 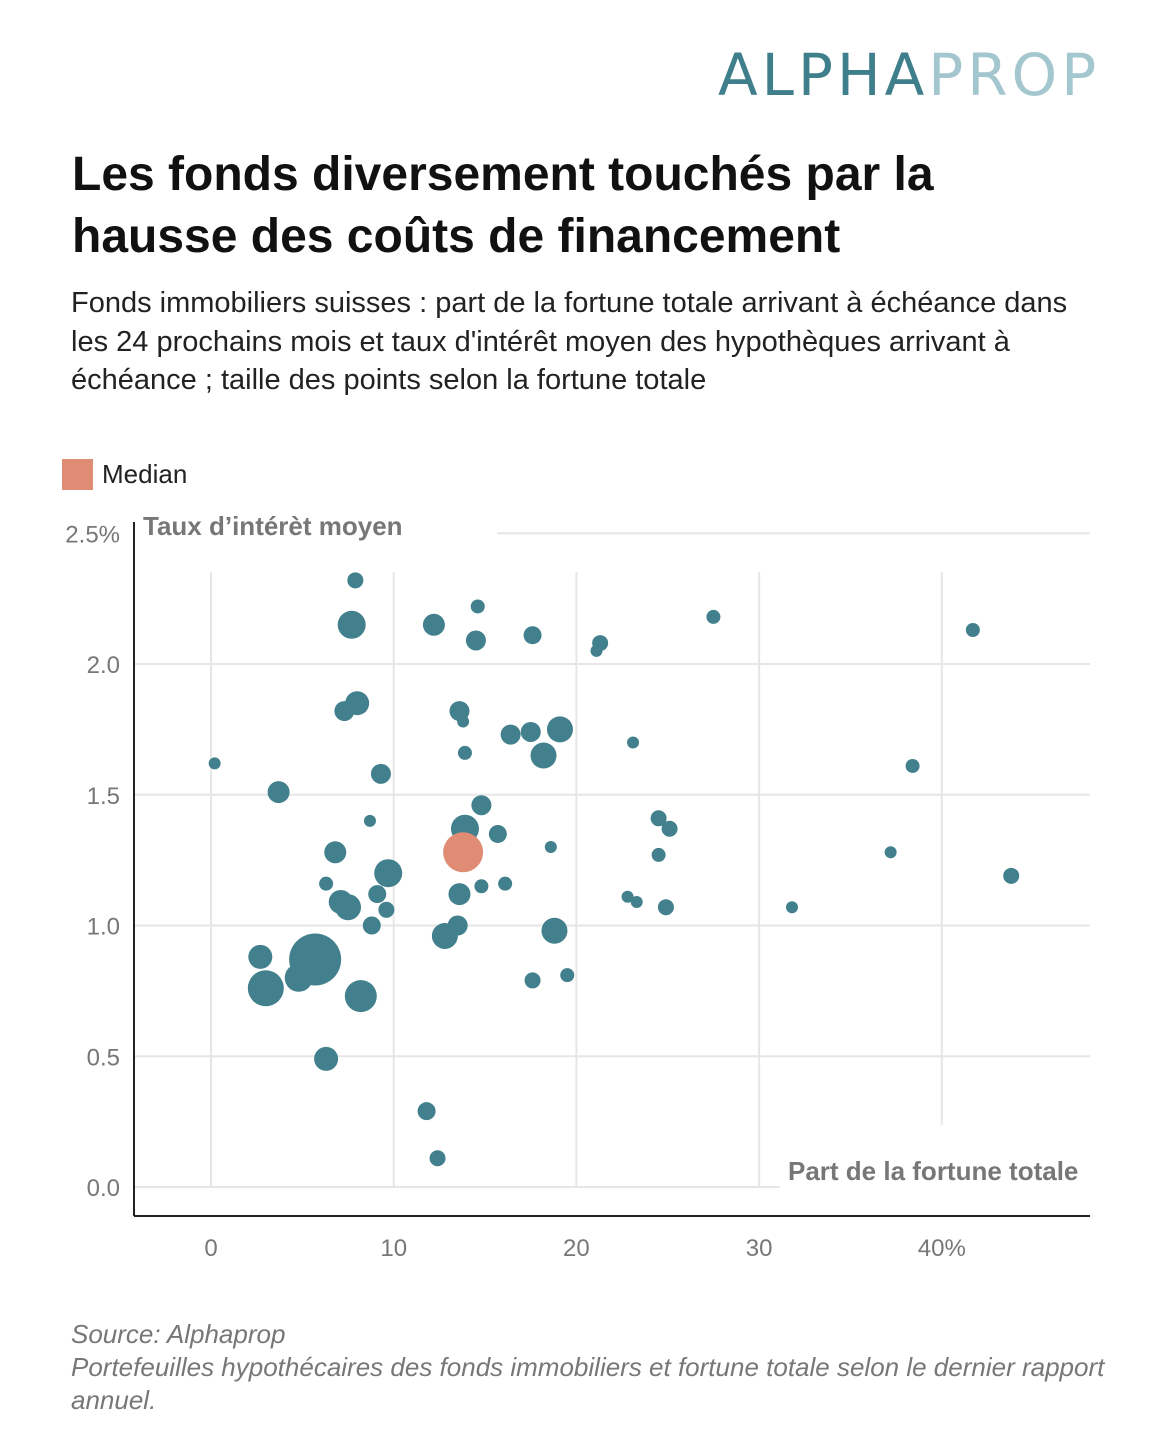 I want to click on logo-part2: PROP, so click(x=1014, y=75).